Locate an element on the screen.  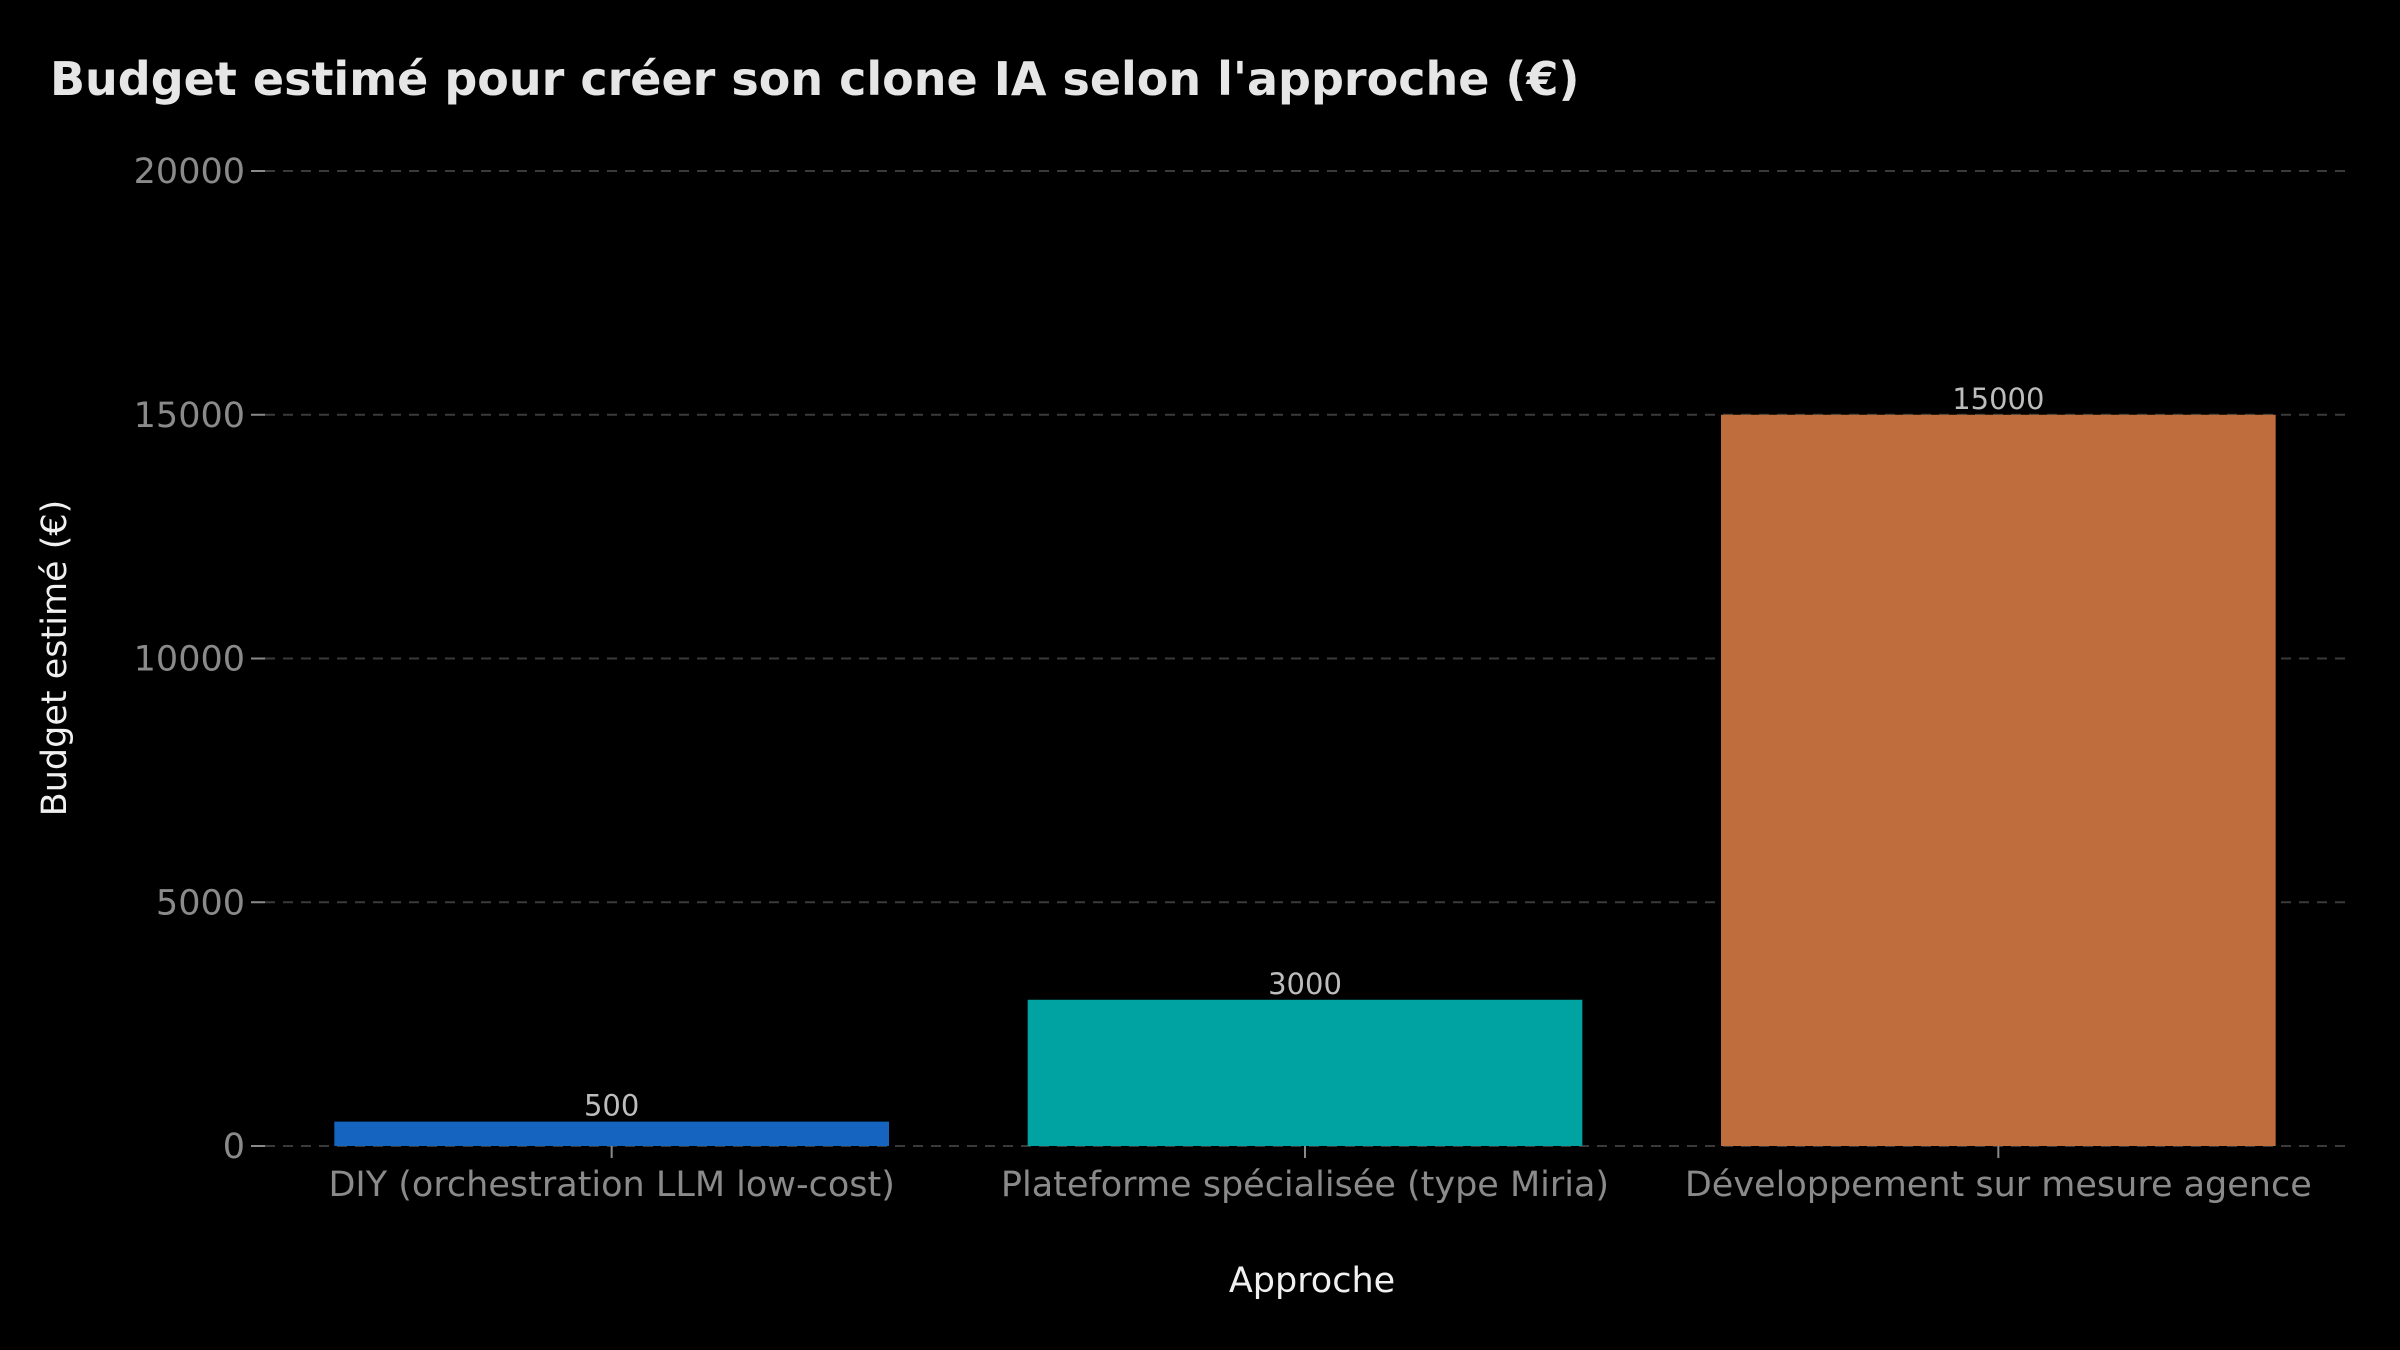
bar-value-label: 15000 is located at coordinates (1998, 399).